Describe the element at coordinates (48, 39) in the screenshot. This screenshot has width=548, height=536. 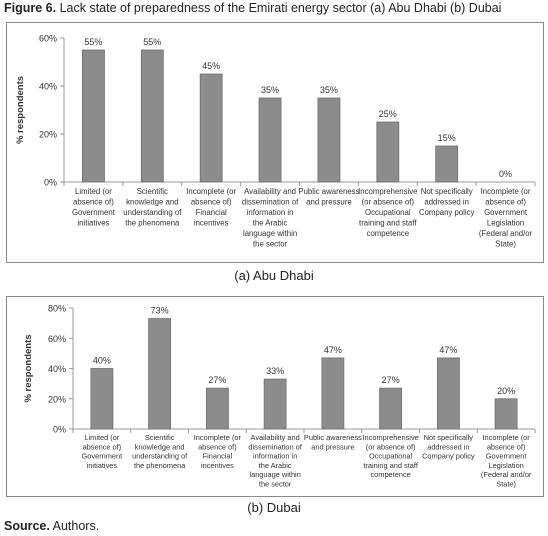
I see `abu-dhabi-y-tick-label: 60%` at that location.